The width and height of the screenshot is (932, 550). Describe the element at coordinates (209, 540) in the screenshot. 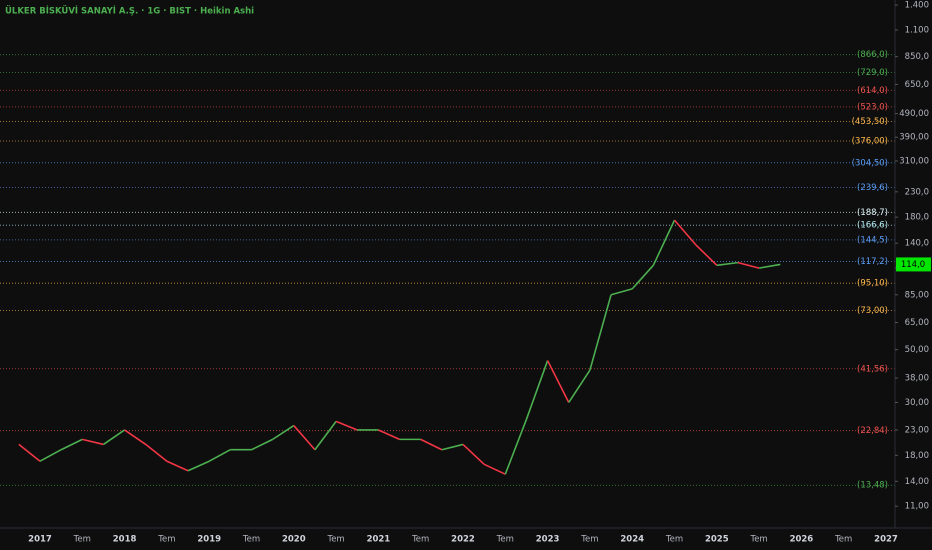

I see `x-tick-label: 2019` at that location.